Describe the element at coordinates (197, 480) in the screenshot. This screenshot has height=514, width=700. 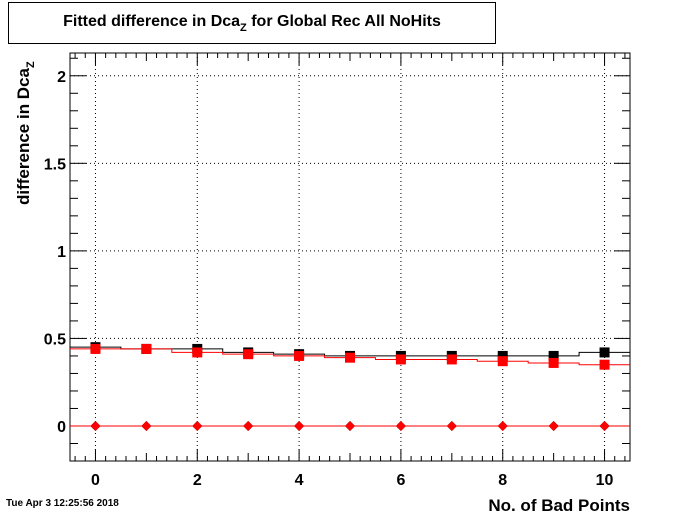
I see `x-tick-label: 2` at that location.